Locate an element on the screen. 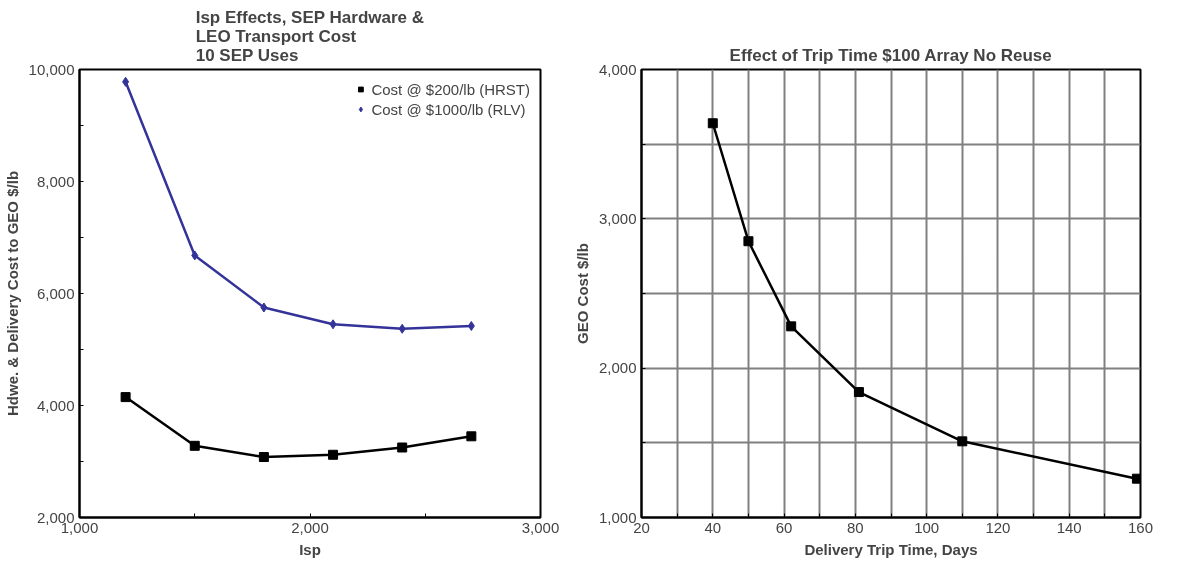 The image size is (1177, 575). x-tick-label: 80 is located at coordinates (855, 527).